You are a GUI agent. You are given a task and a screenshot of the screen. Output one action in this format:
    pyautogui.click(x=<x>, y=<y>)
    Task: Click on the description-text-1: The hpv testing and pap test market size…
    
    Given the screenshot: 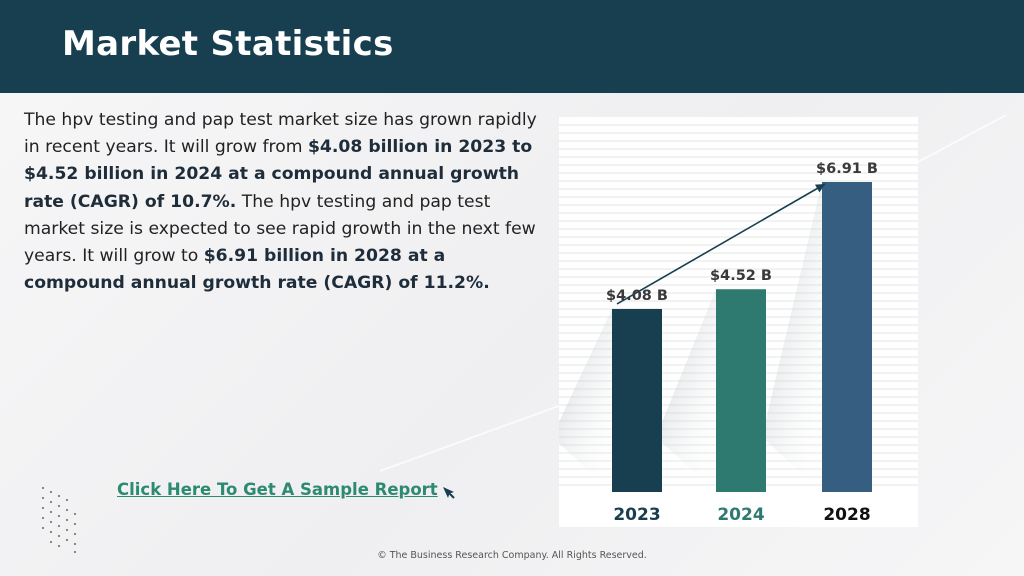 What is the action you would take?
    pyautogui.click(x=280, y=134)
    